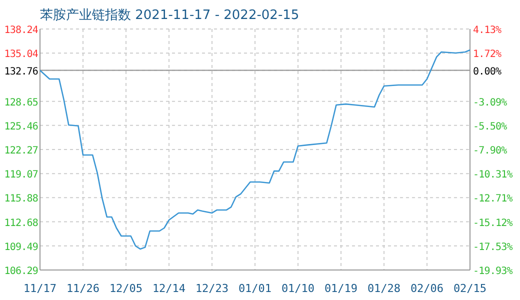 Image resolution: width=520 pixels, height=300 pixels. What do you see at coordinates (83, 288) in the screenshot?
I see `x-tick-label: 11/26` at bounding box center [83, 288].